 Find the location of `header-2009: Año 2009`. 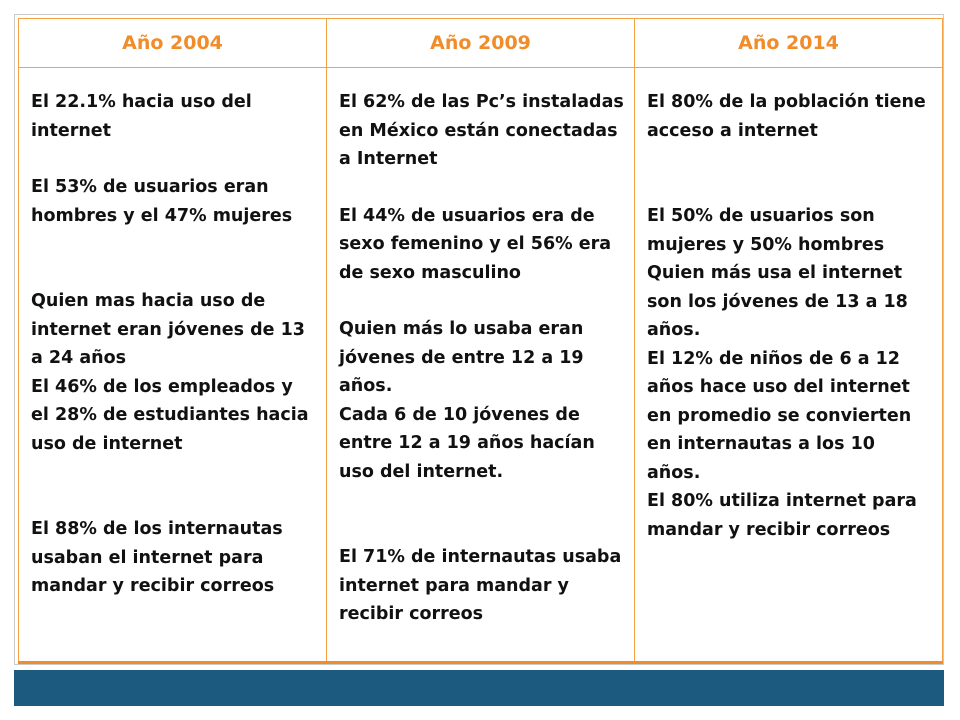

header-2009: Año 2009 is located at coordinates (480, 43).